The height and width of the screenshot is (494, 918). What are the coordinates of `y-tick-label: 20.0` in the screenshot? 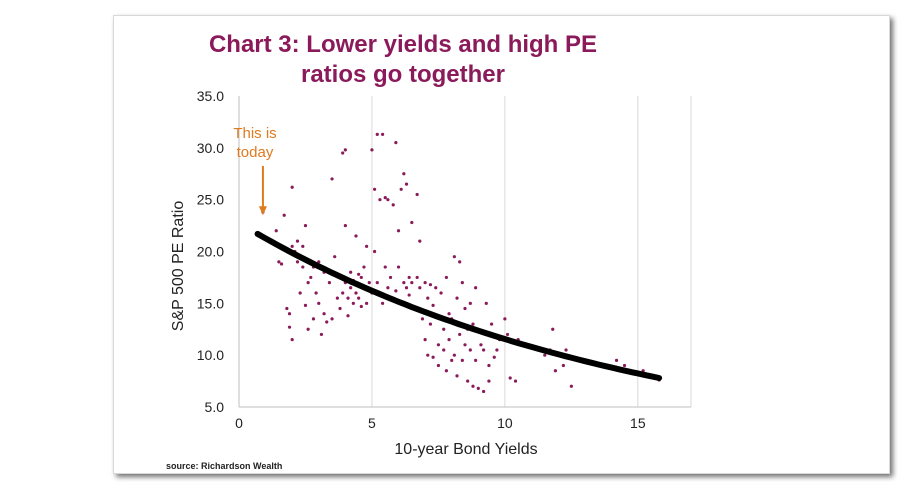 It's located at (210, 252).